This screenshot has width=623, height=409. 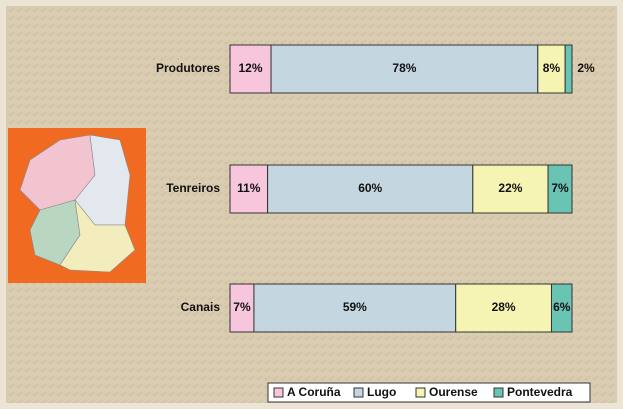 I want to click on legend-label: Lugo, so click(x=381, y=392).